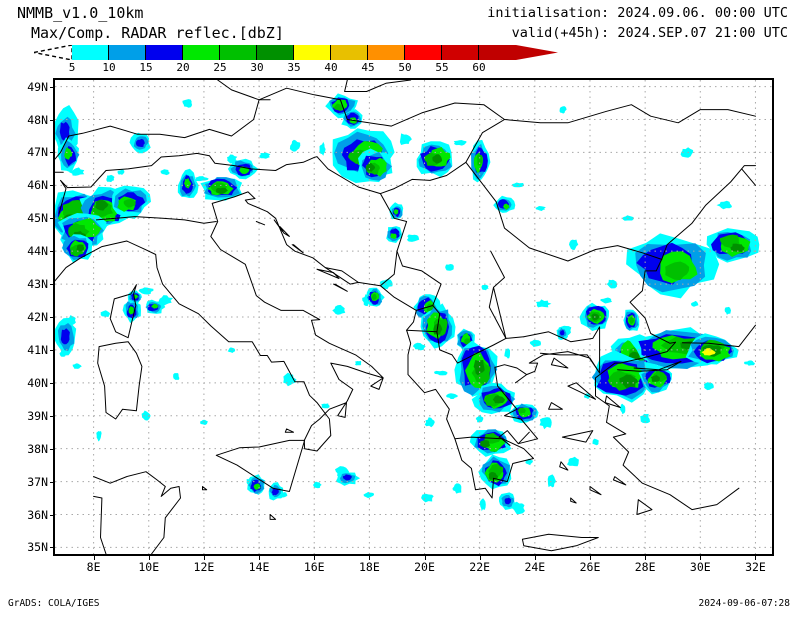 The height and width of the screenshot is (618, 800). Describe the element at coordinates (352, 119) in the screenshot. I see `radar-echo-slovakia` at that location.